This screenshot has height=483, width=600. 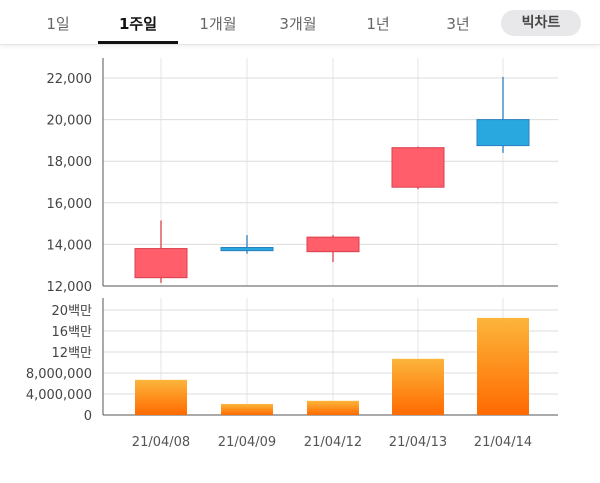 I want to click on y-tick-label: 20,000, so click(x=70, y=121).